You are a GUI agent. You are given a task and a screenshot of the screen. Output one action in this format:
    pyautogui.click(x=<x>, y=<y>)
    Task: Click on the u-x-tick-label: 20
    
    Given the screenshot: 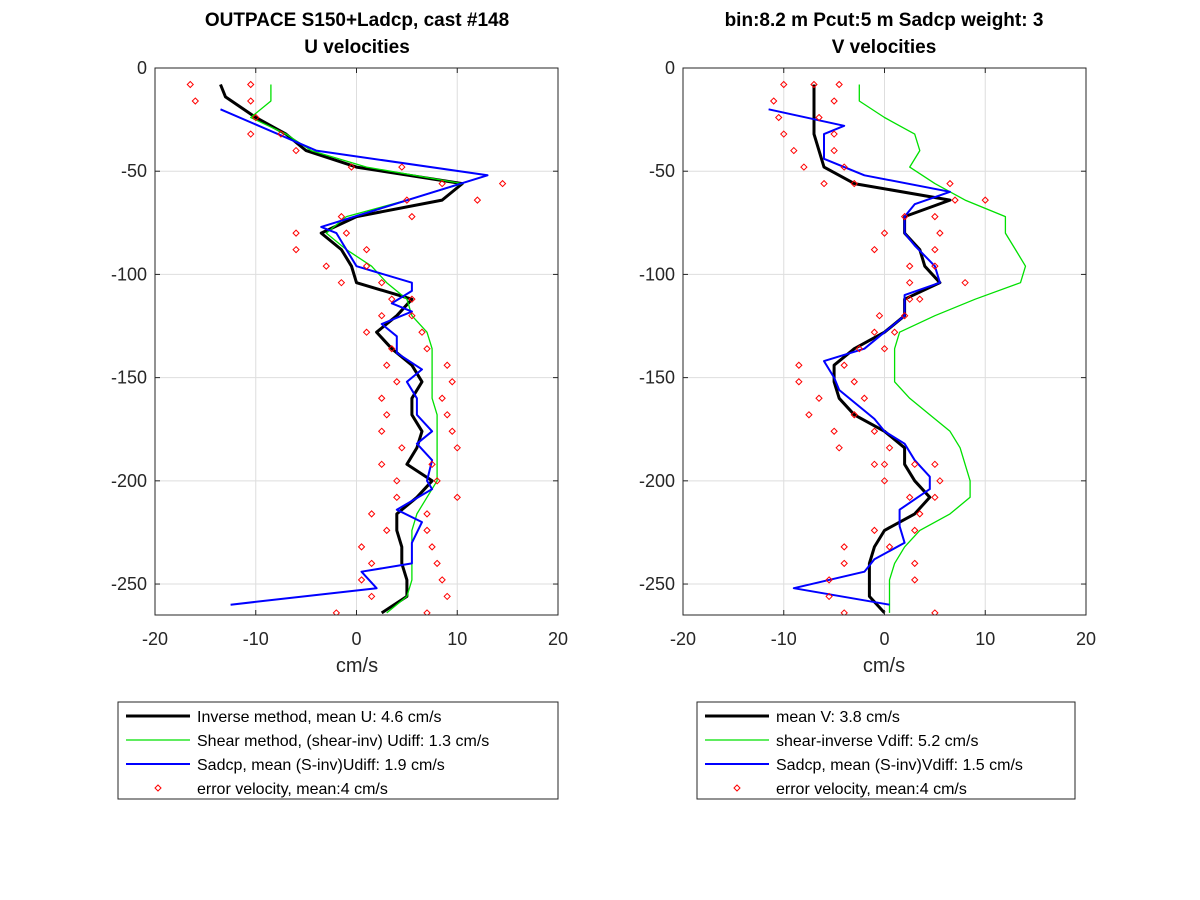 What is the action you would take?
    pyautogui.click(x=558, y=639)
    